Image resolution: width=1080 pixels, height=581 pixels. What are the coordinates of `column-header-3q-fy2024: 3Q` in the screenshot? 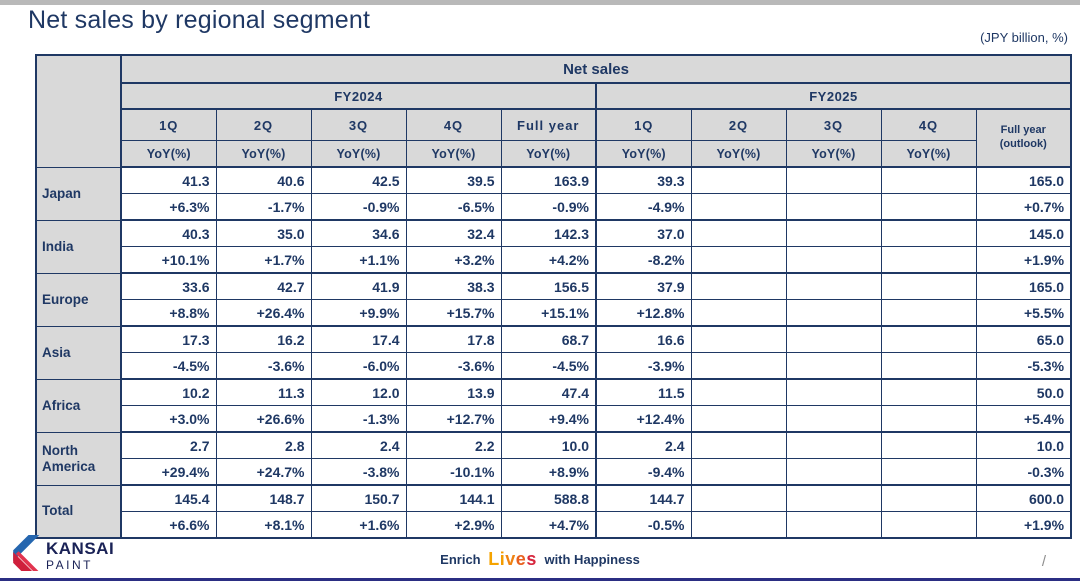 It's located at (358, 124).